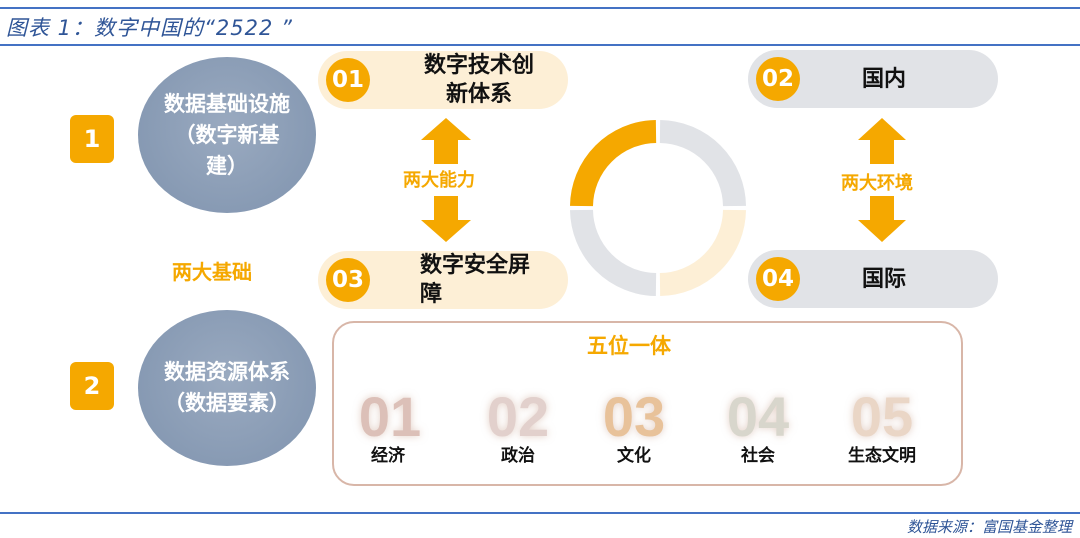 The image size is (1080, 538). I want to click on foundation-circle-2: 数据资源体系（数据要素）, so click(227, 388).